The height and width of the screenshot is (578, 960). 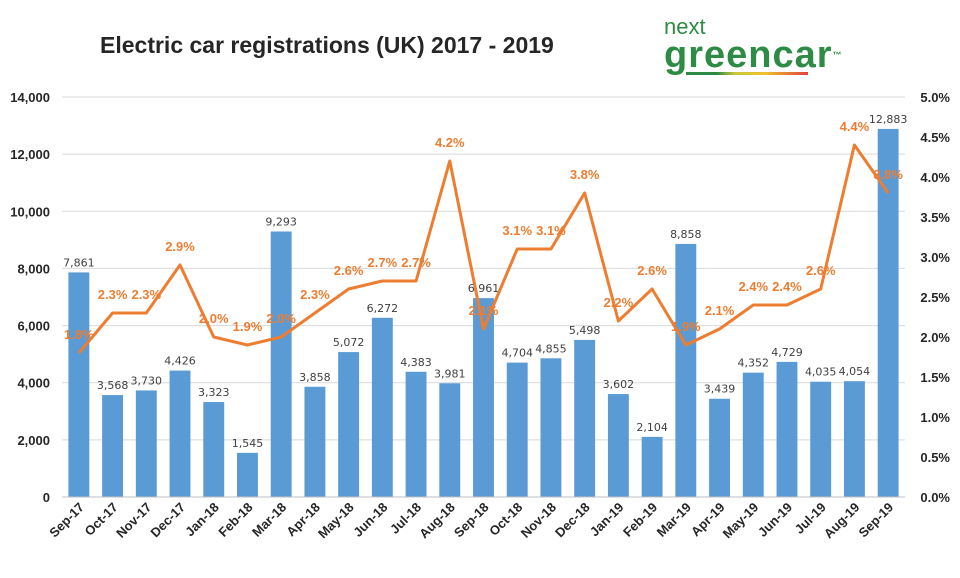 I want to click on line-data-label: 4.4%, so click(x=855, y=126).